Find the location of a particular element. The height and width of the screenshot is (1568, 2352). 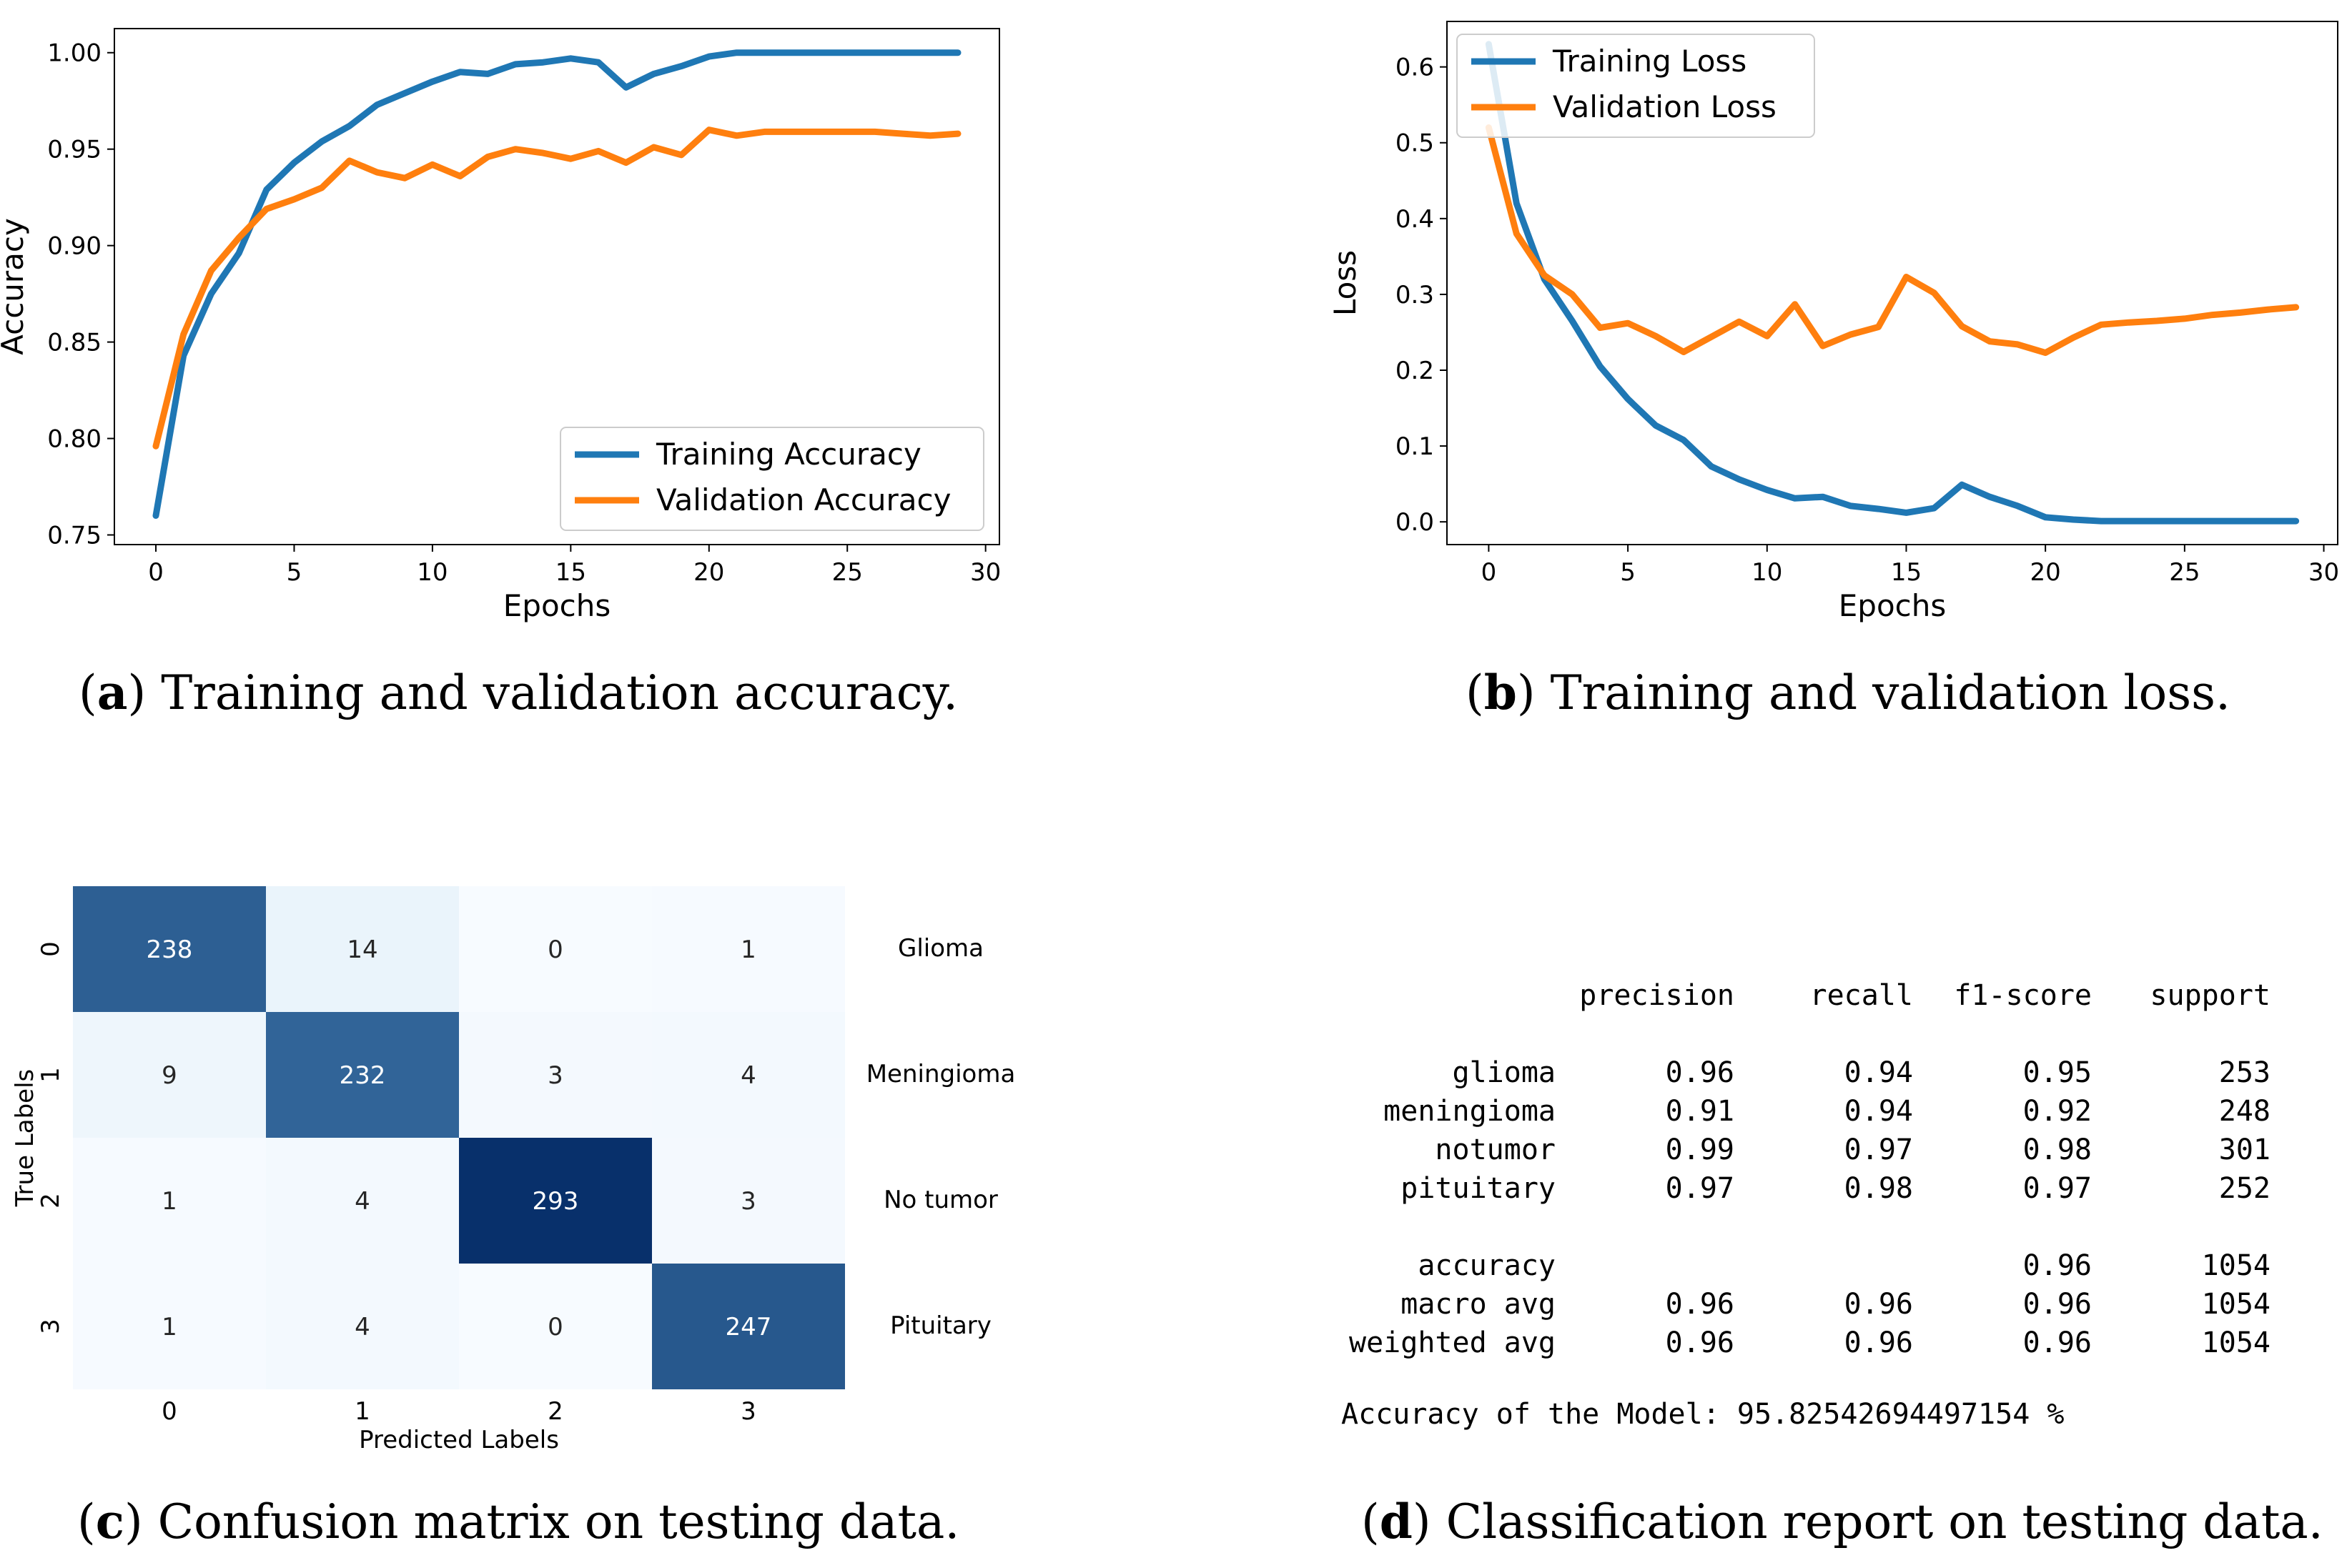

report-cell: 253 is located at coordinates (2244, 1072).